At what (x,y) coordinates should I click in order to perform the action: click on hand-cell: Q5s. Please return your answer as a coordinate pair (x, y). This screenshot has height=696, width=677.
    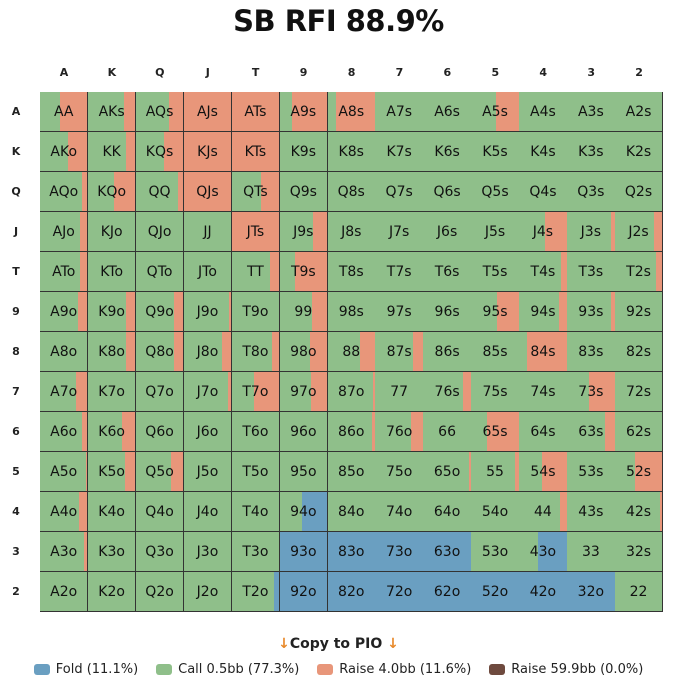
    Looking at the image, I should click on (495, 192).